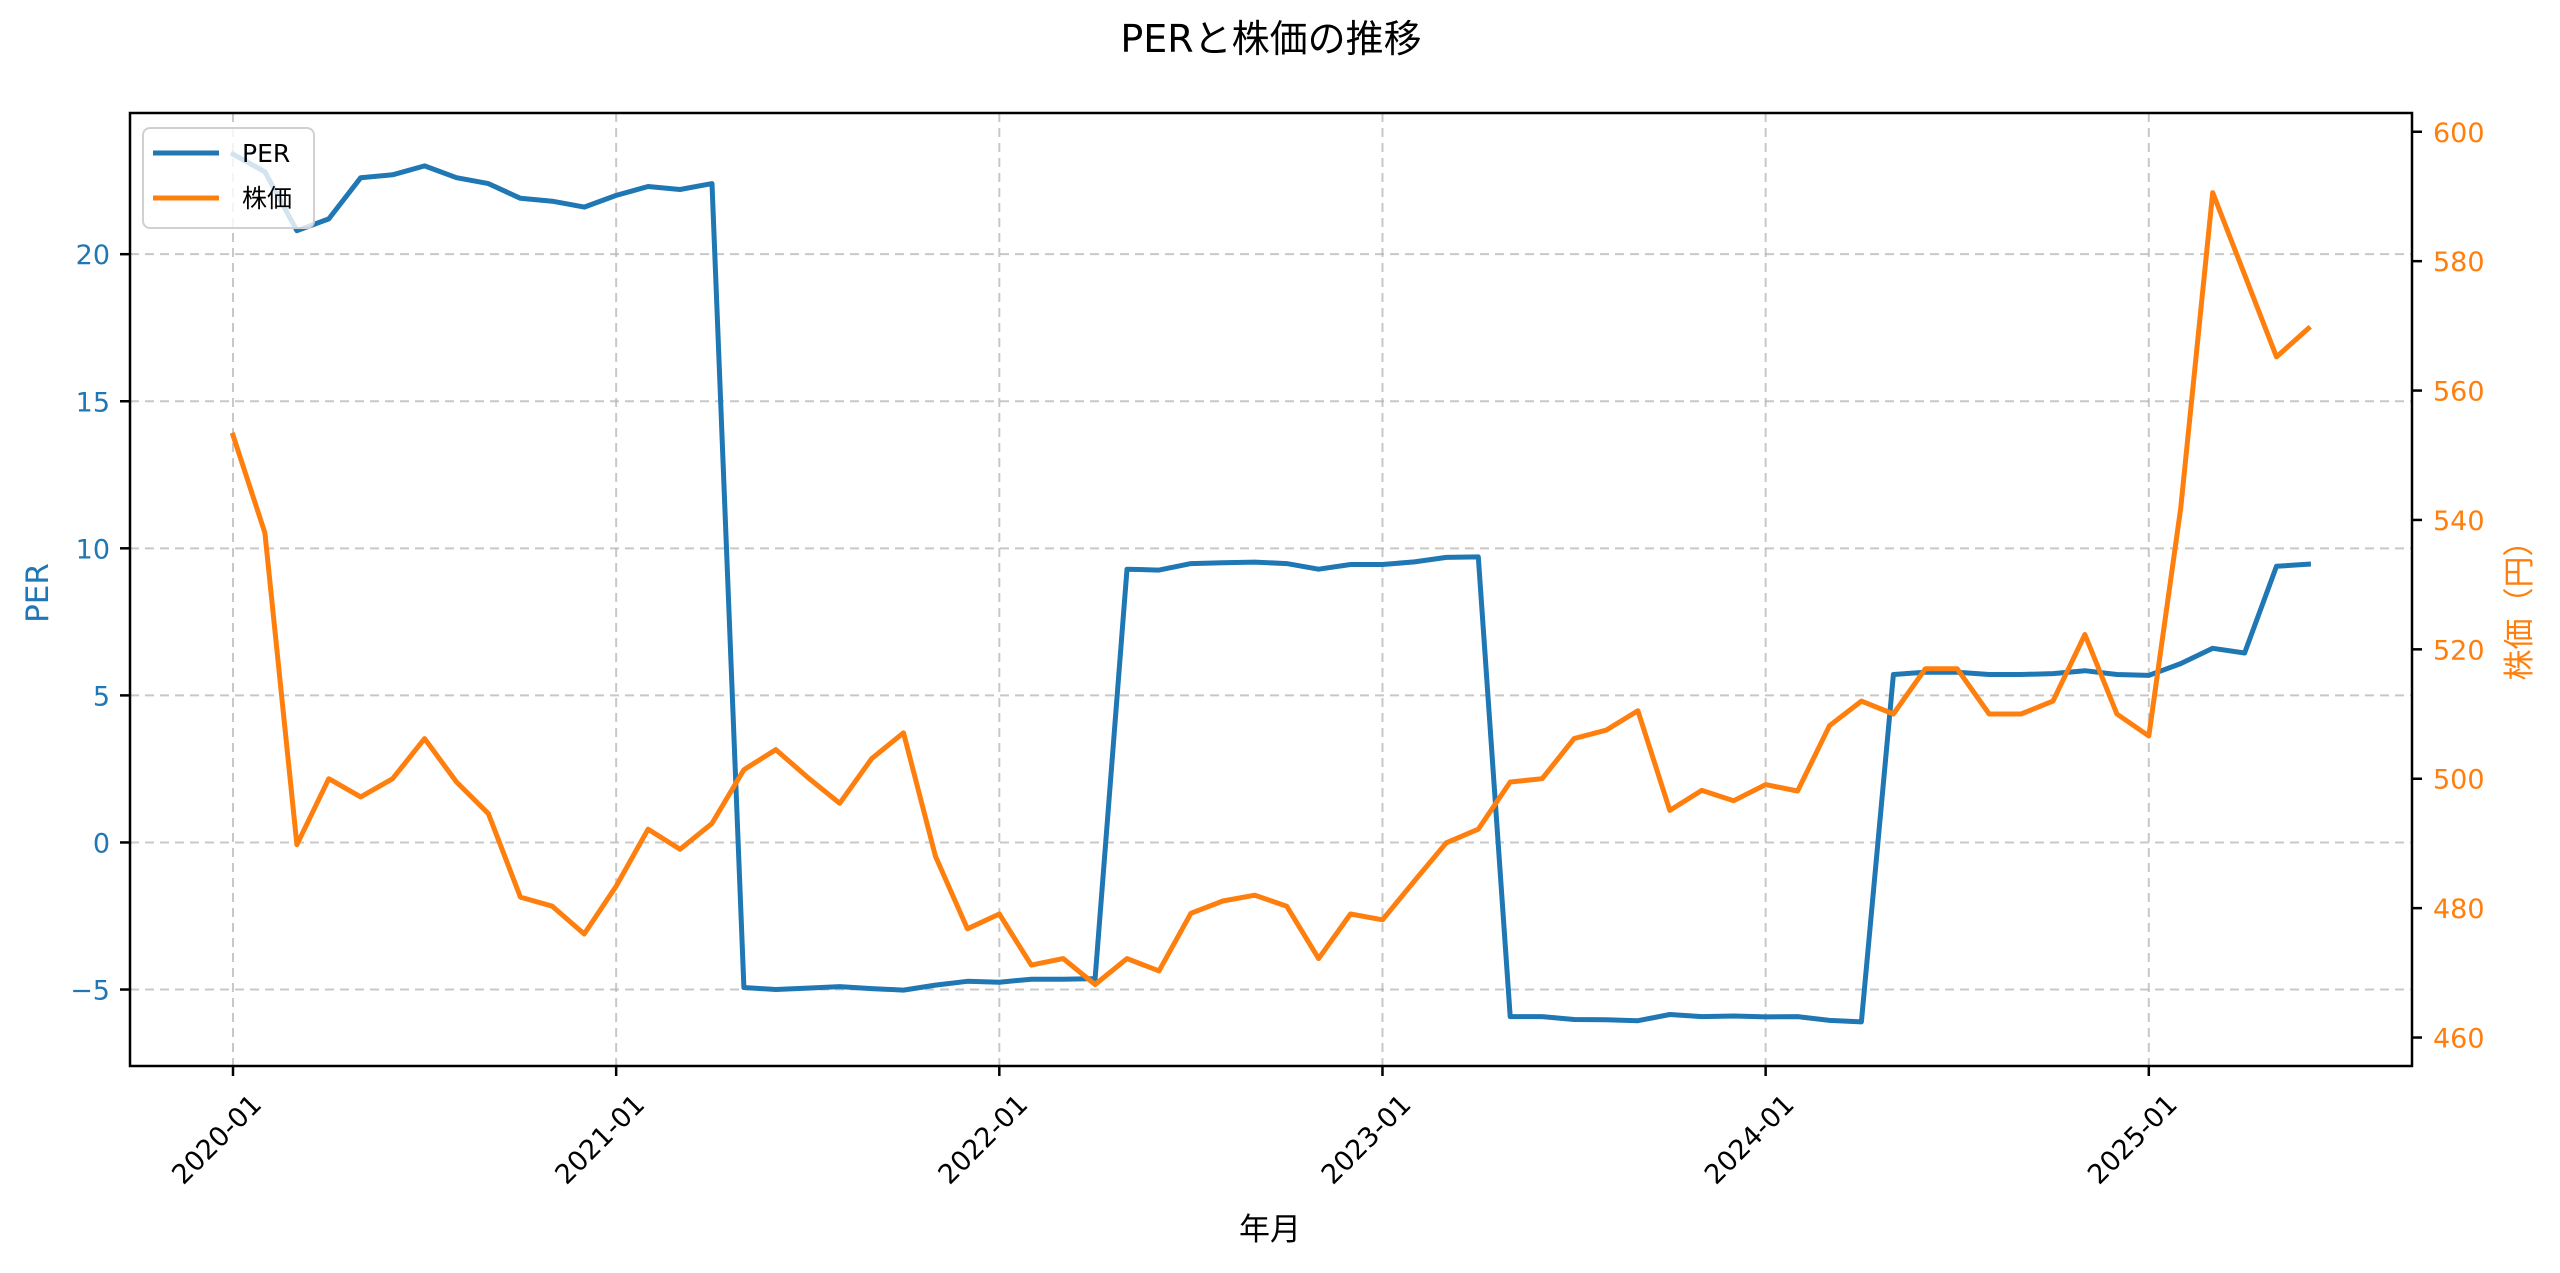 Image resolution: width=2560 pixels, height=1273 pixels. I want to click on x-tick-label: 2024-01, so click(1750, 1140).